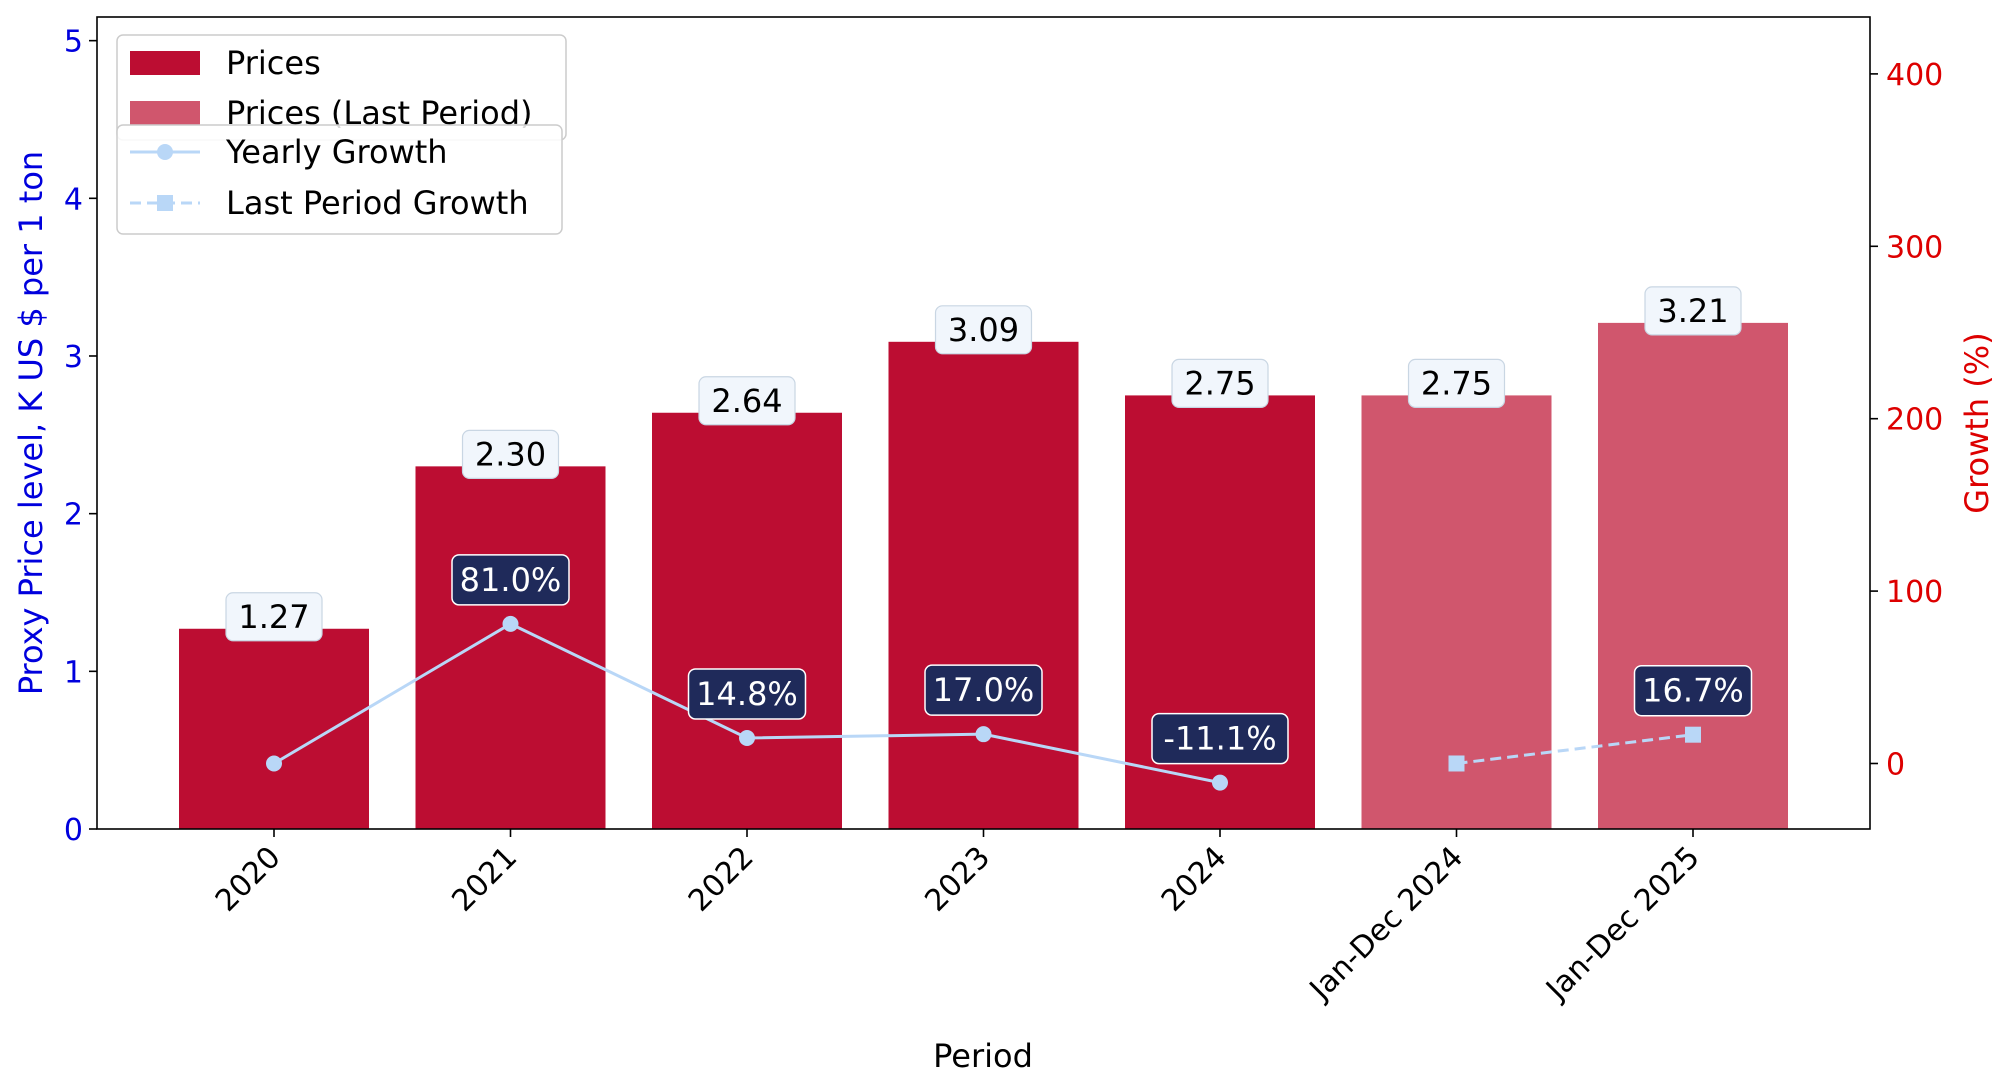 This screenshot has height=1091, width=2004. What do you see at coordinates (1194, 879) in the screenshot?
I see `x-tick-label: 2024` at bounding box center [1194, 879].